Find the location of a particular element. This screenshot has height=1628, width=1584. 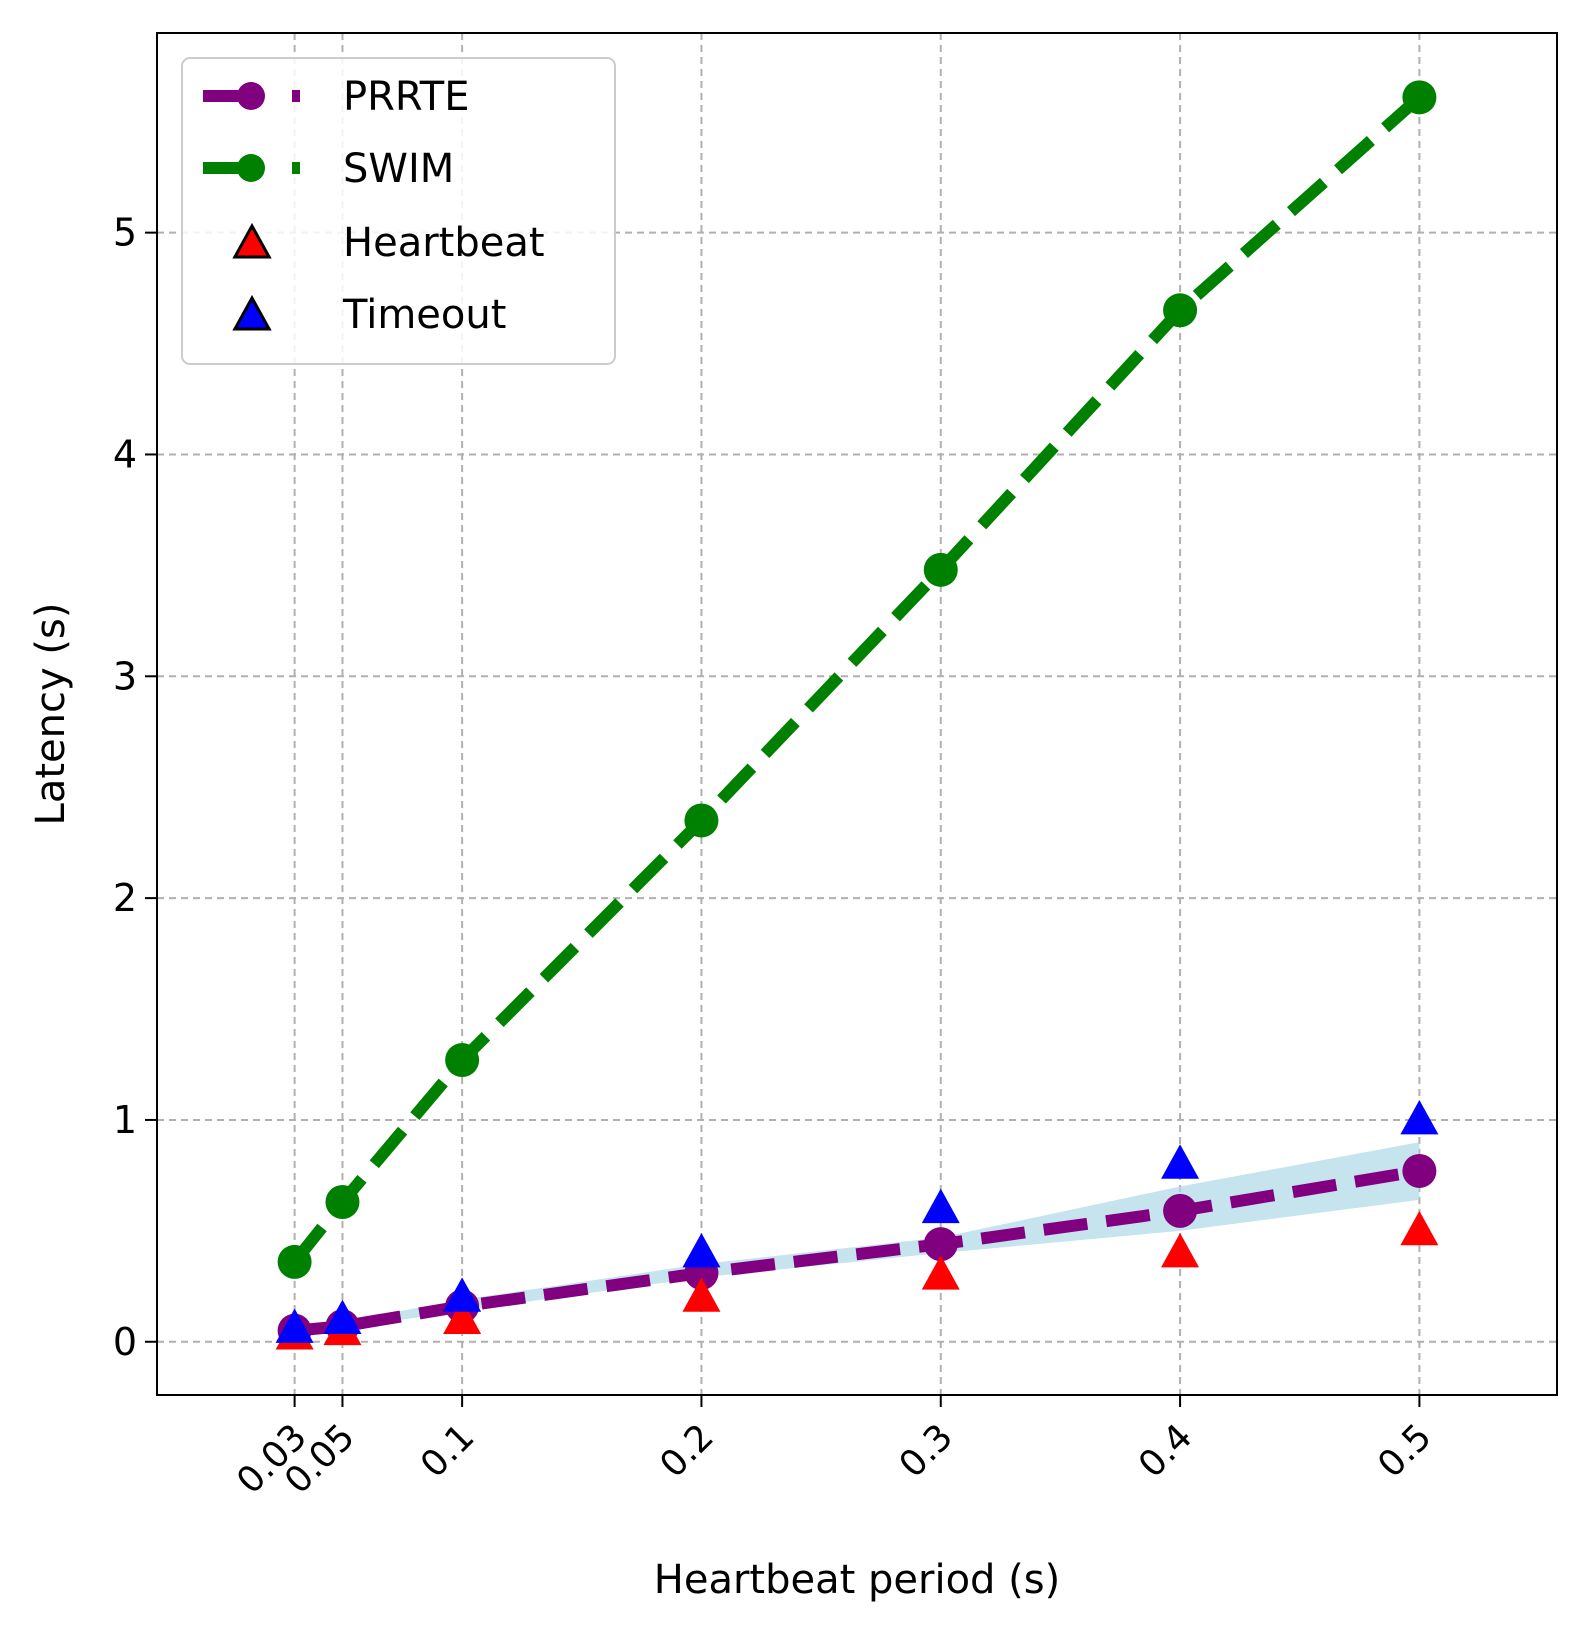

y-tick-label: 0 is located at coordinates (125, 1342).